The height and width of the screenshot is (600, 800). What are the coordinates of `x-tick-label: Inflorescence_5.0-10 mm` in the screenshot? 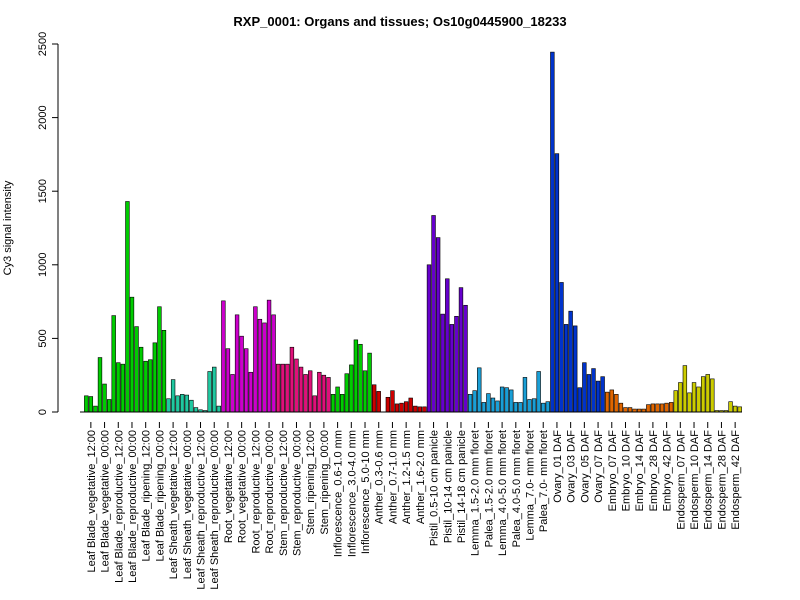 It's located at (366, 492).